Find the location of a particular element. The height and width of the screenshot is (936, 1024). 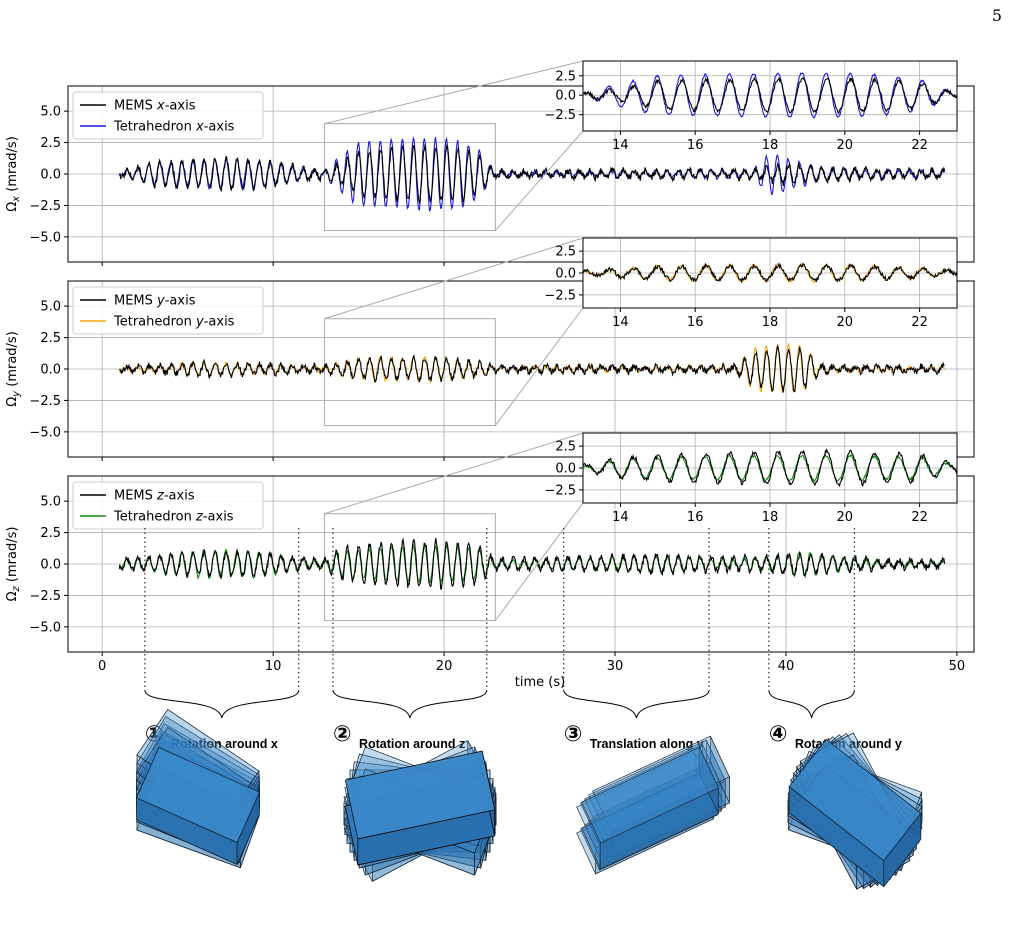

legend-label: MEMS y-axis is located at coordinates (155, 301).